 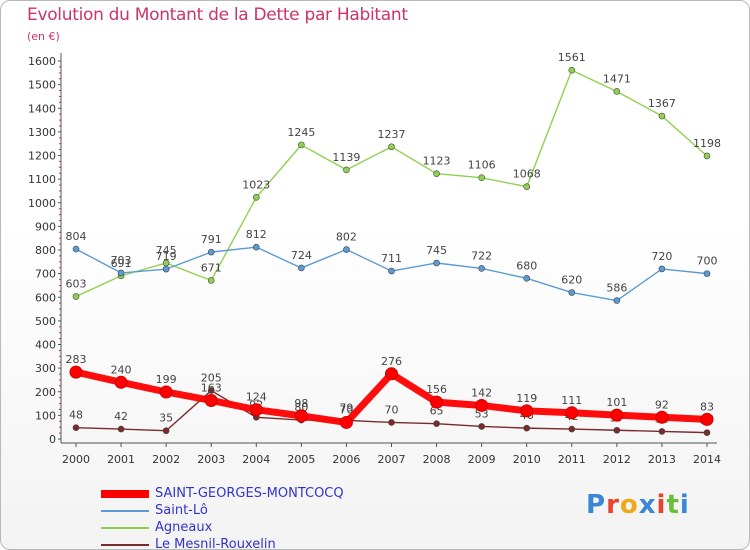 I want to click on y-tick-label: 500, so click(x=45, y=321).